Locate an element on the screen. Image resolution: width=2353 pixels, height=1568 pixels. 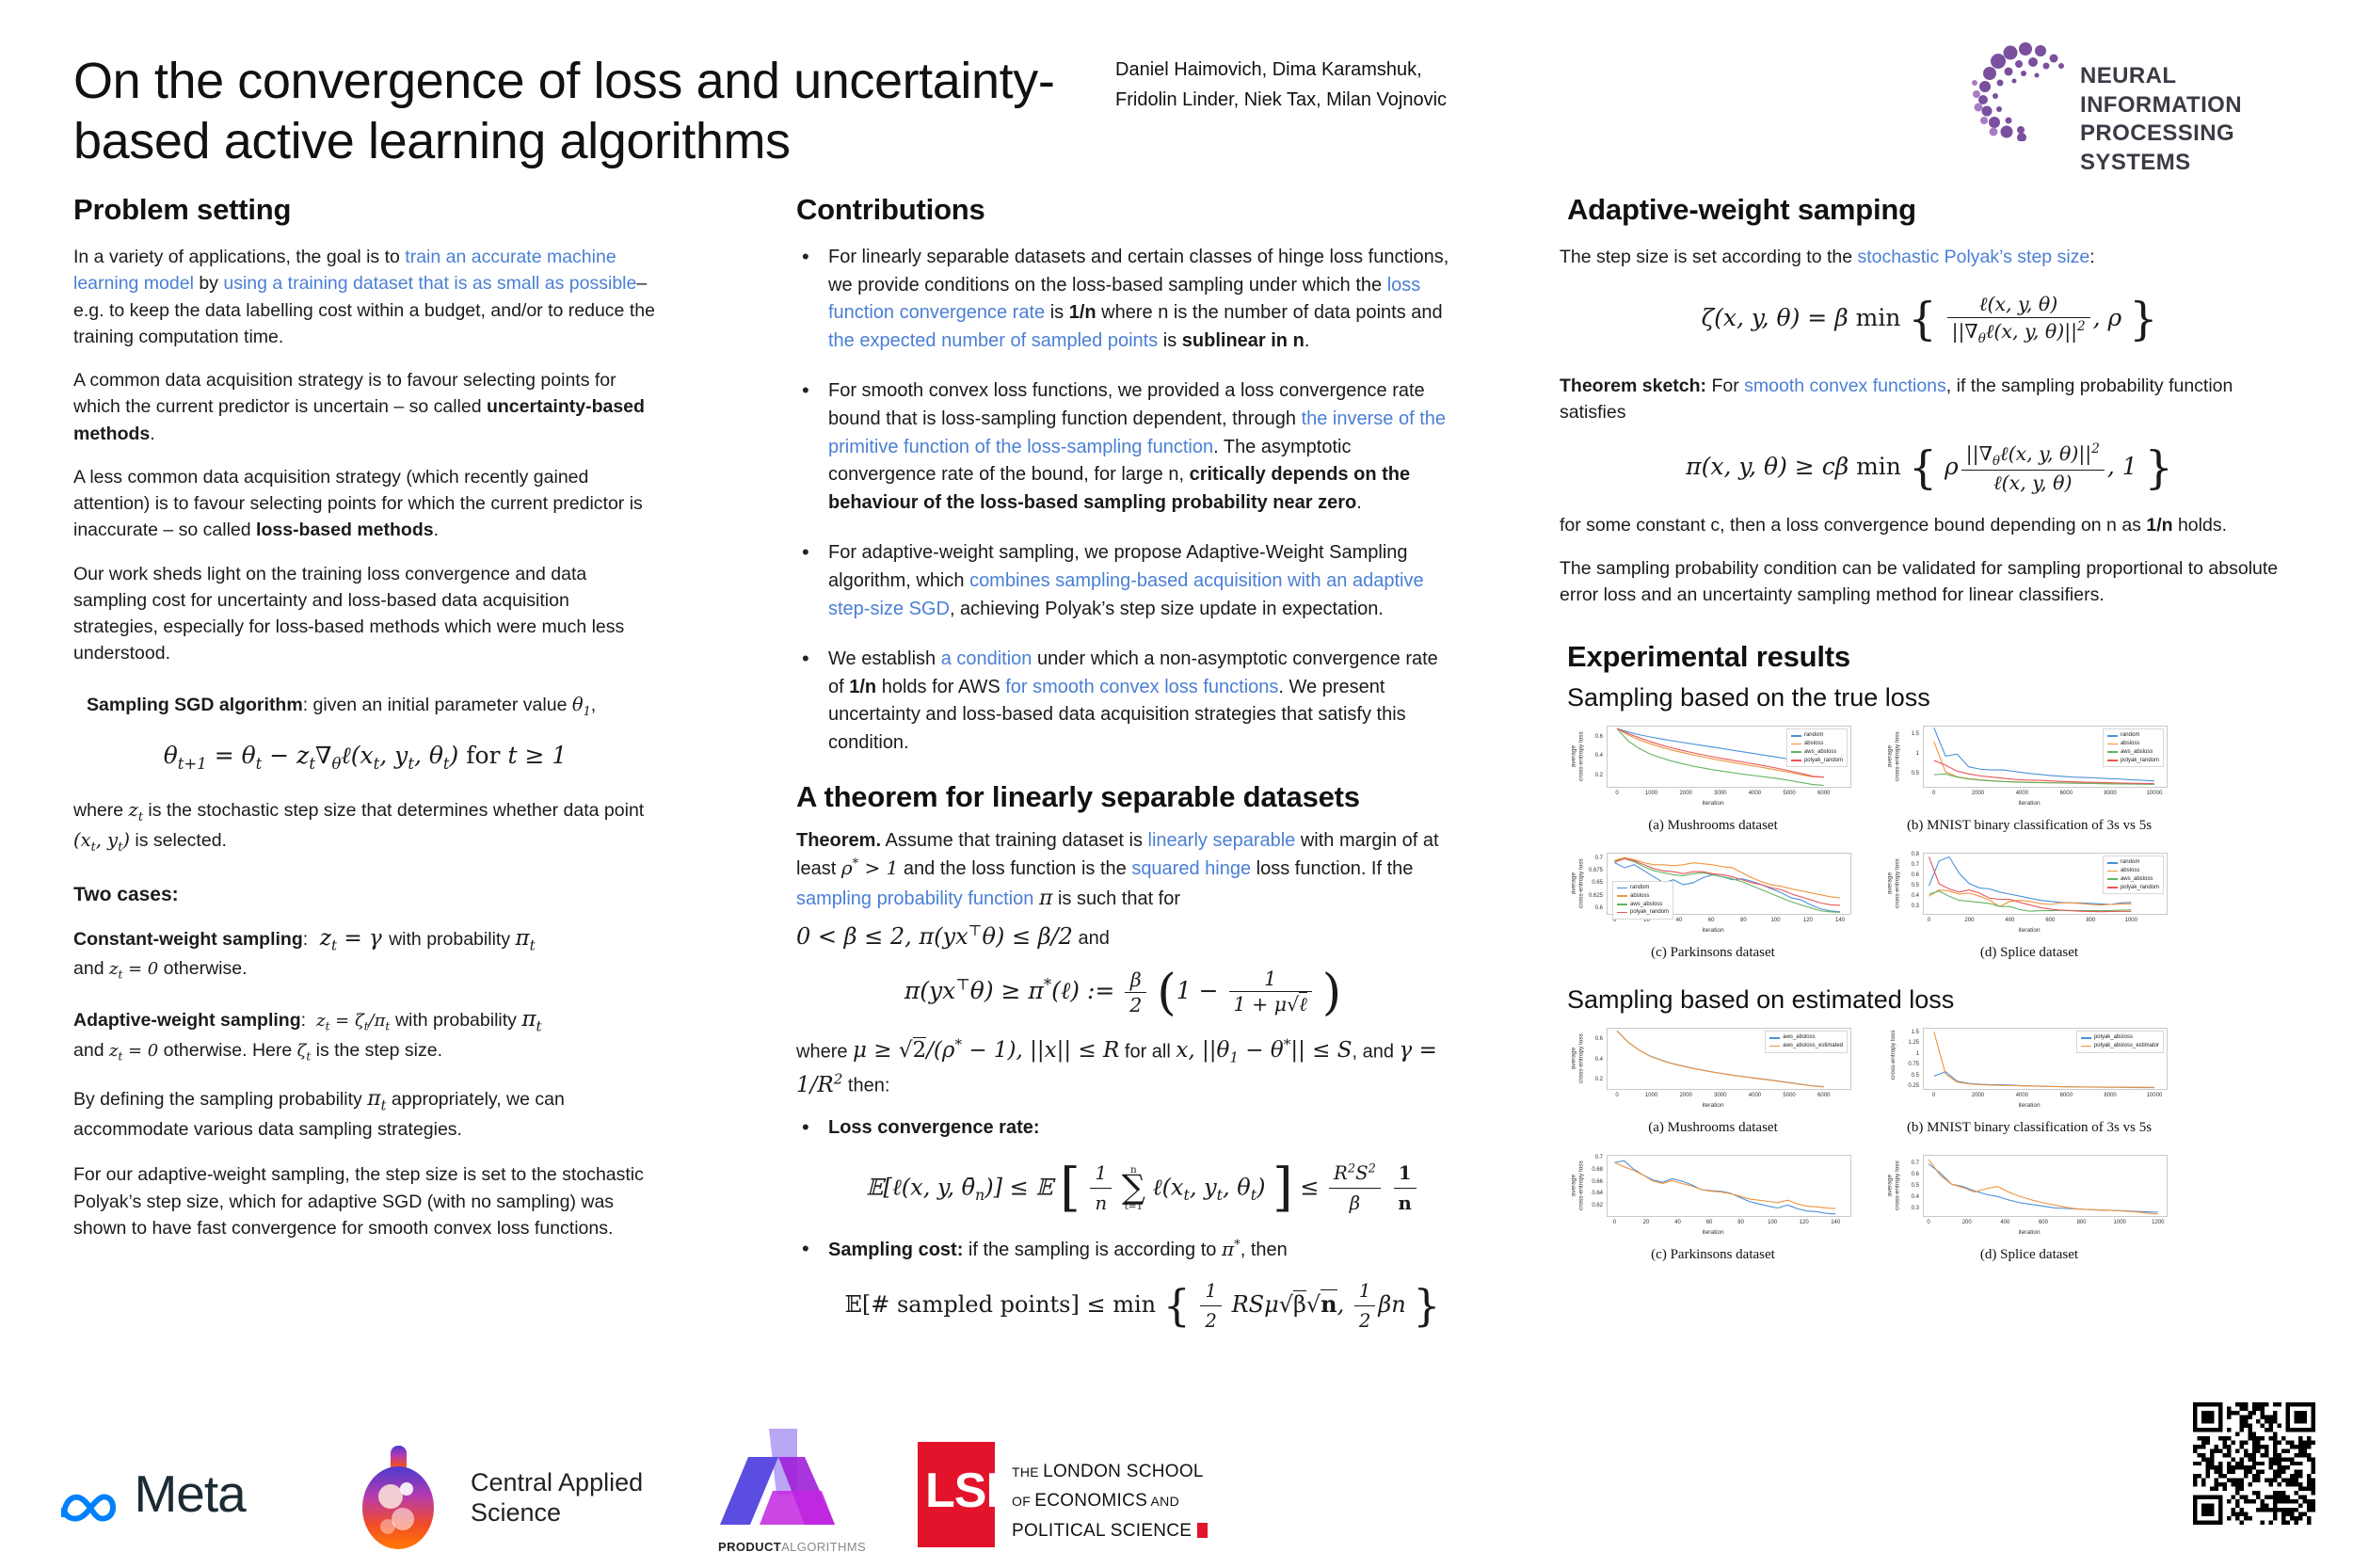
y-tick-label: 0.4 is located at coordinates (1915, 1197).